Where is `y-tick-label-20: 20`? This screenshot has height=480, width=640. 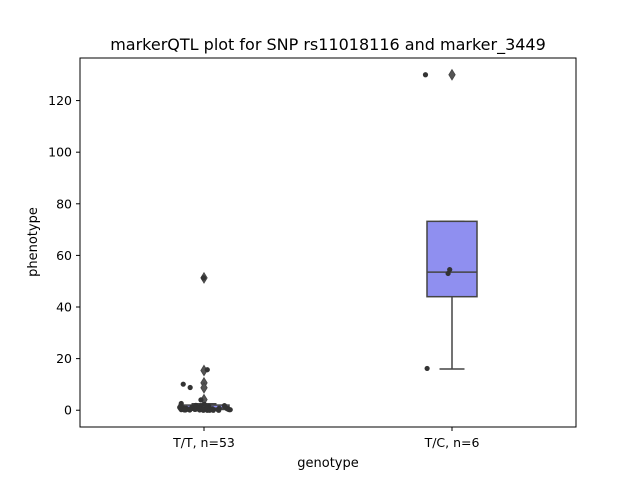
y-tick-label-20: 20 is located at coordinates (64, 358).